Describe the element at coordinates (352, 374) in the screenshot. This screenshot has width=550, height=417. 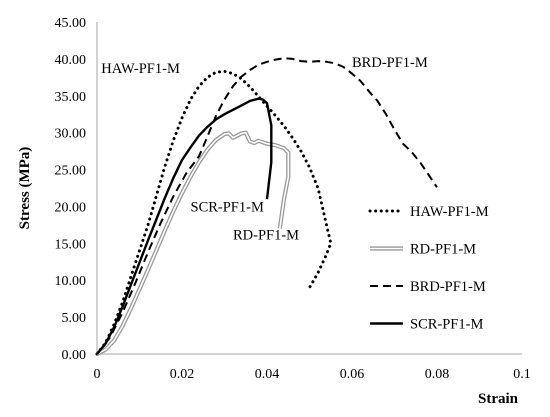
I see `x-tick-label: 0.06` at that location.